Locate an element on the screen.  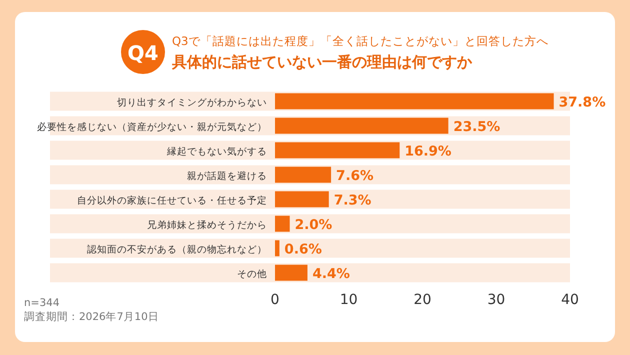
data-label: 0.6% is located at coordinates (303, 249).